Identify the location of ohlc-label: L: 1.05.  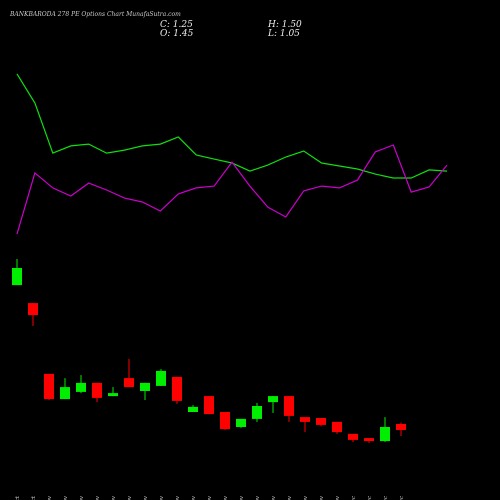
(283, 34).